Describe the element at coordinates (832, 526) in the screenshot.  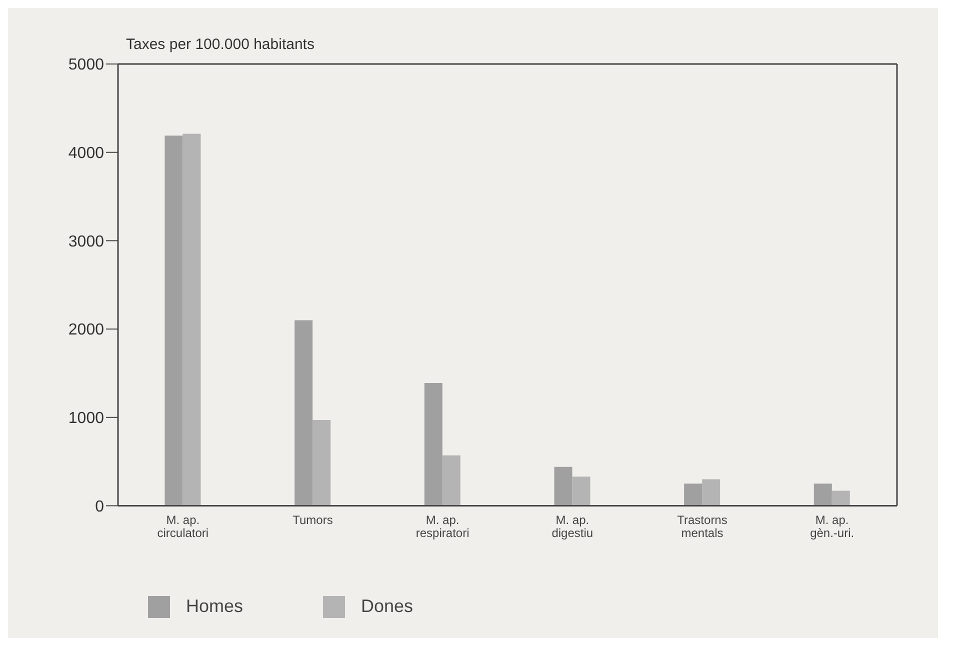
I see `x-tick-label: M. ap. gèn.-uri.` at that location.